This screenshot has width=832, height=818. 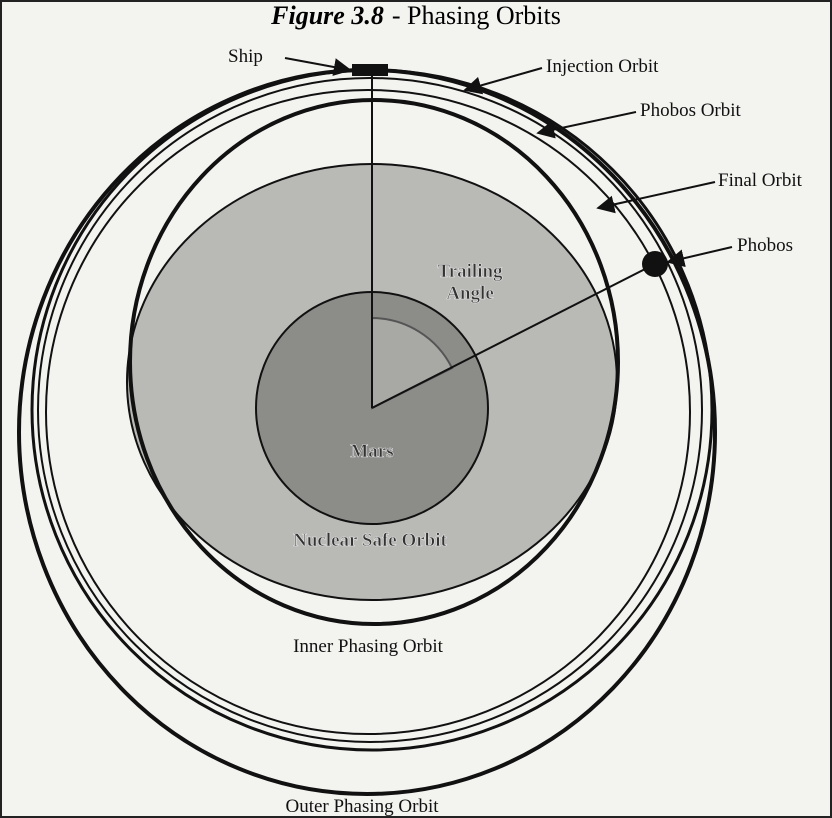 What do you see at coordinates (513, 336) in the screenshot?
I see `phobos-radius` at bounding box center [513, 336].